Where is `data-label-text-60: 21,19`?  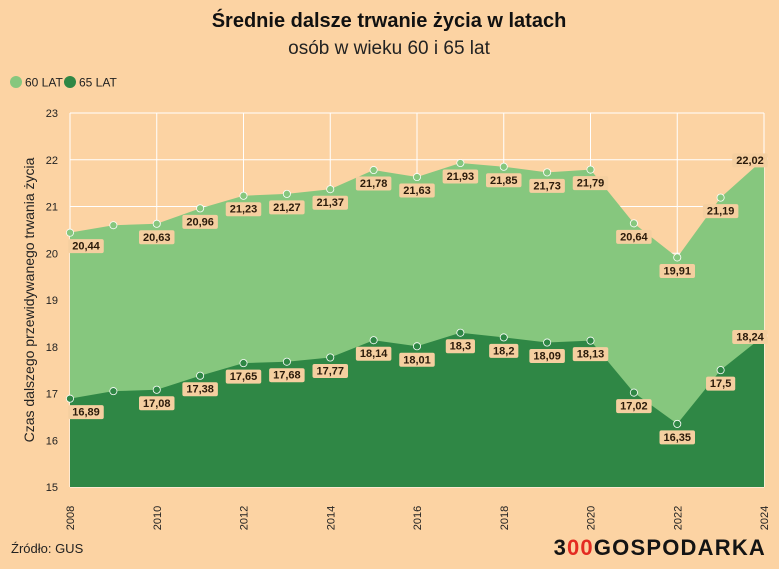 data-label-text-60: 21,19 is located at coordinates (721, 212).